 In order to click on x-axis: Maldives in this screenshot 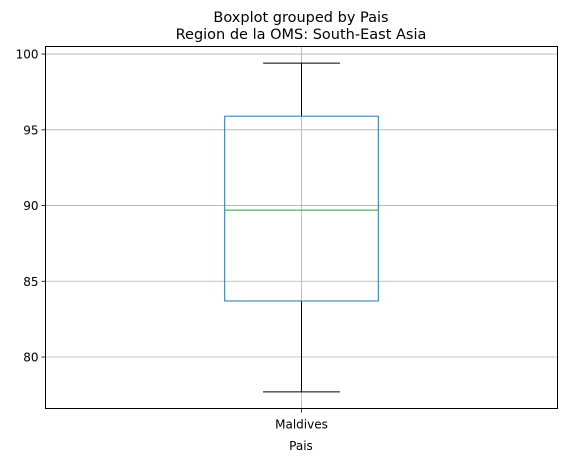, I will do `click(301, 420)`.